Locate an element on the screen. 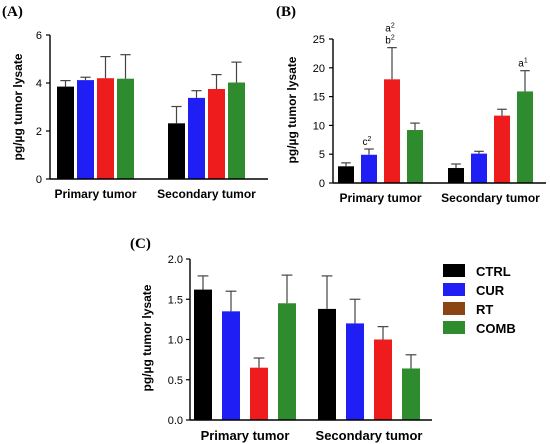 This screenshot has height=444, width=550. panel-a-bars is located at coordinates (151, 128).